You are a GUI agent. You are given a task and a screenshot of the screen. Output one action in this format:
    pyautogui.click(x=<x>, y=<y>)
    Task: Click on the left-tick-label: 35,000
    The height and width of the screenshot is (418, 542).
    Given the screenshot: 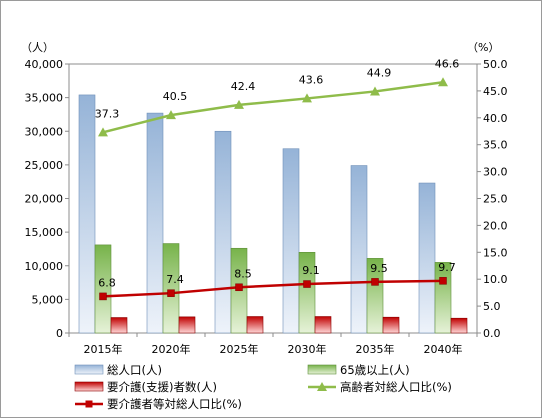 What is the action you would take?
    pyautogui.click(x=44, y=98)
    